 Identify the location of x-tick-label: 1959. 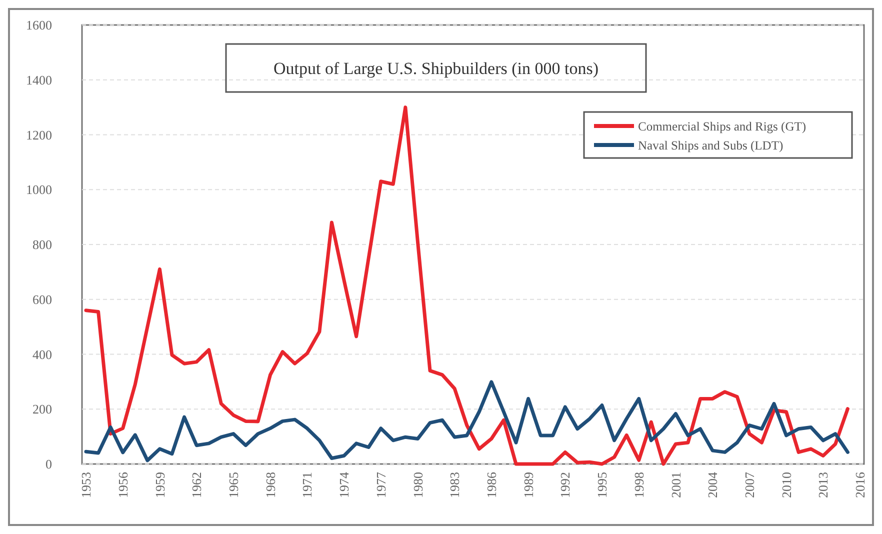
(160, 485).